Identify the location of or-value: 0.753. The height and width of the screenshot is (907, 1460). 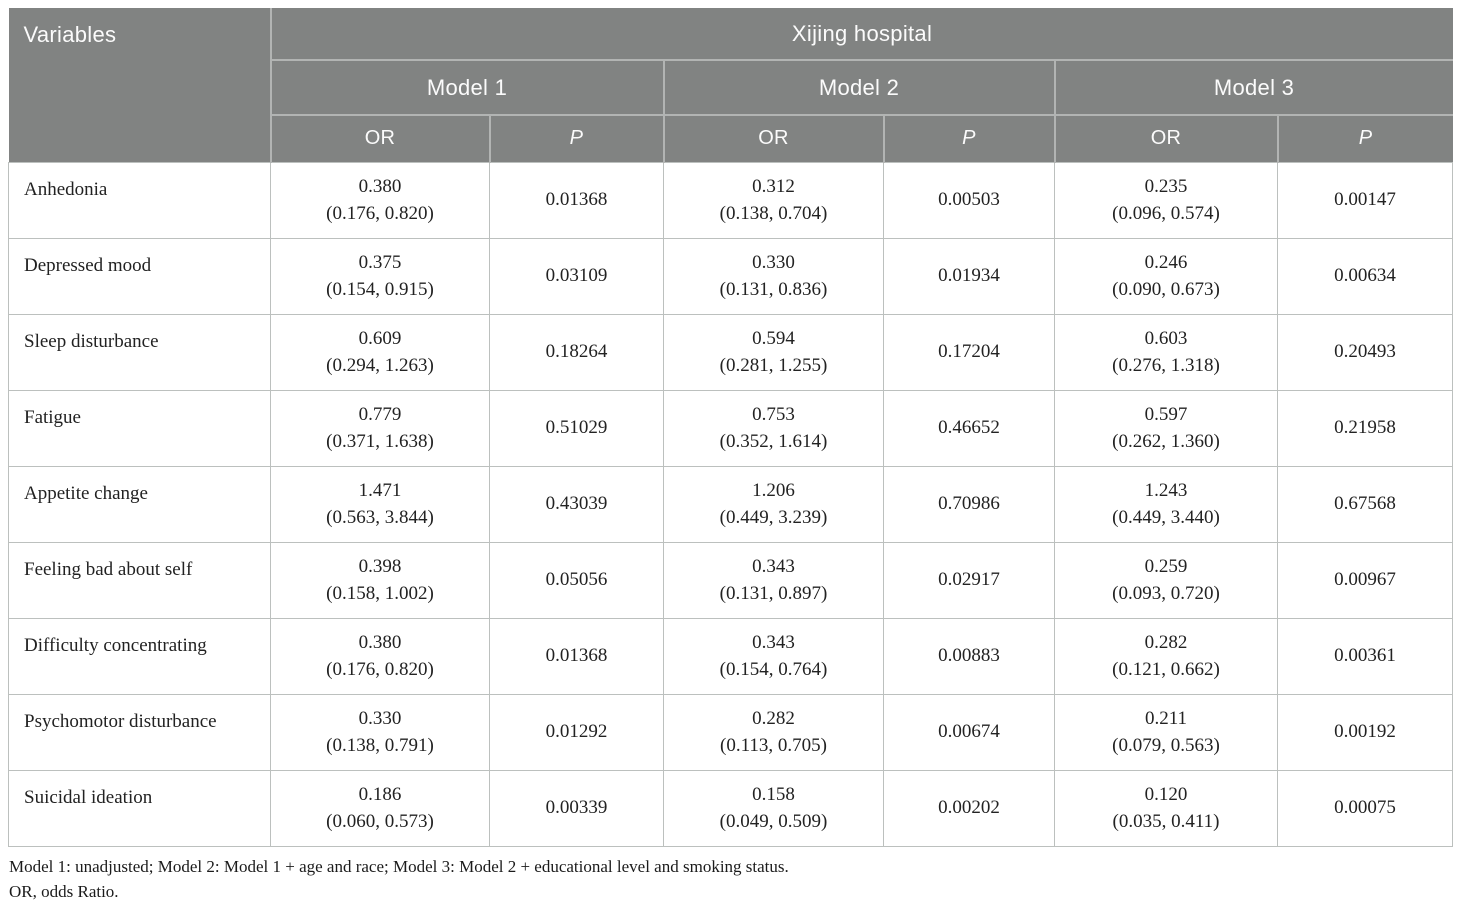
(773, 414).